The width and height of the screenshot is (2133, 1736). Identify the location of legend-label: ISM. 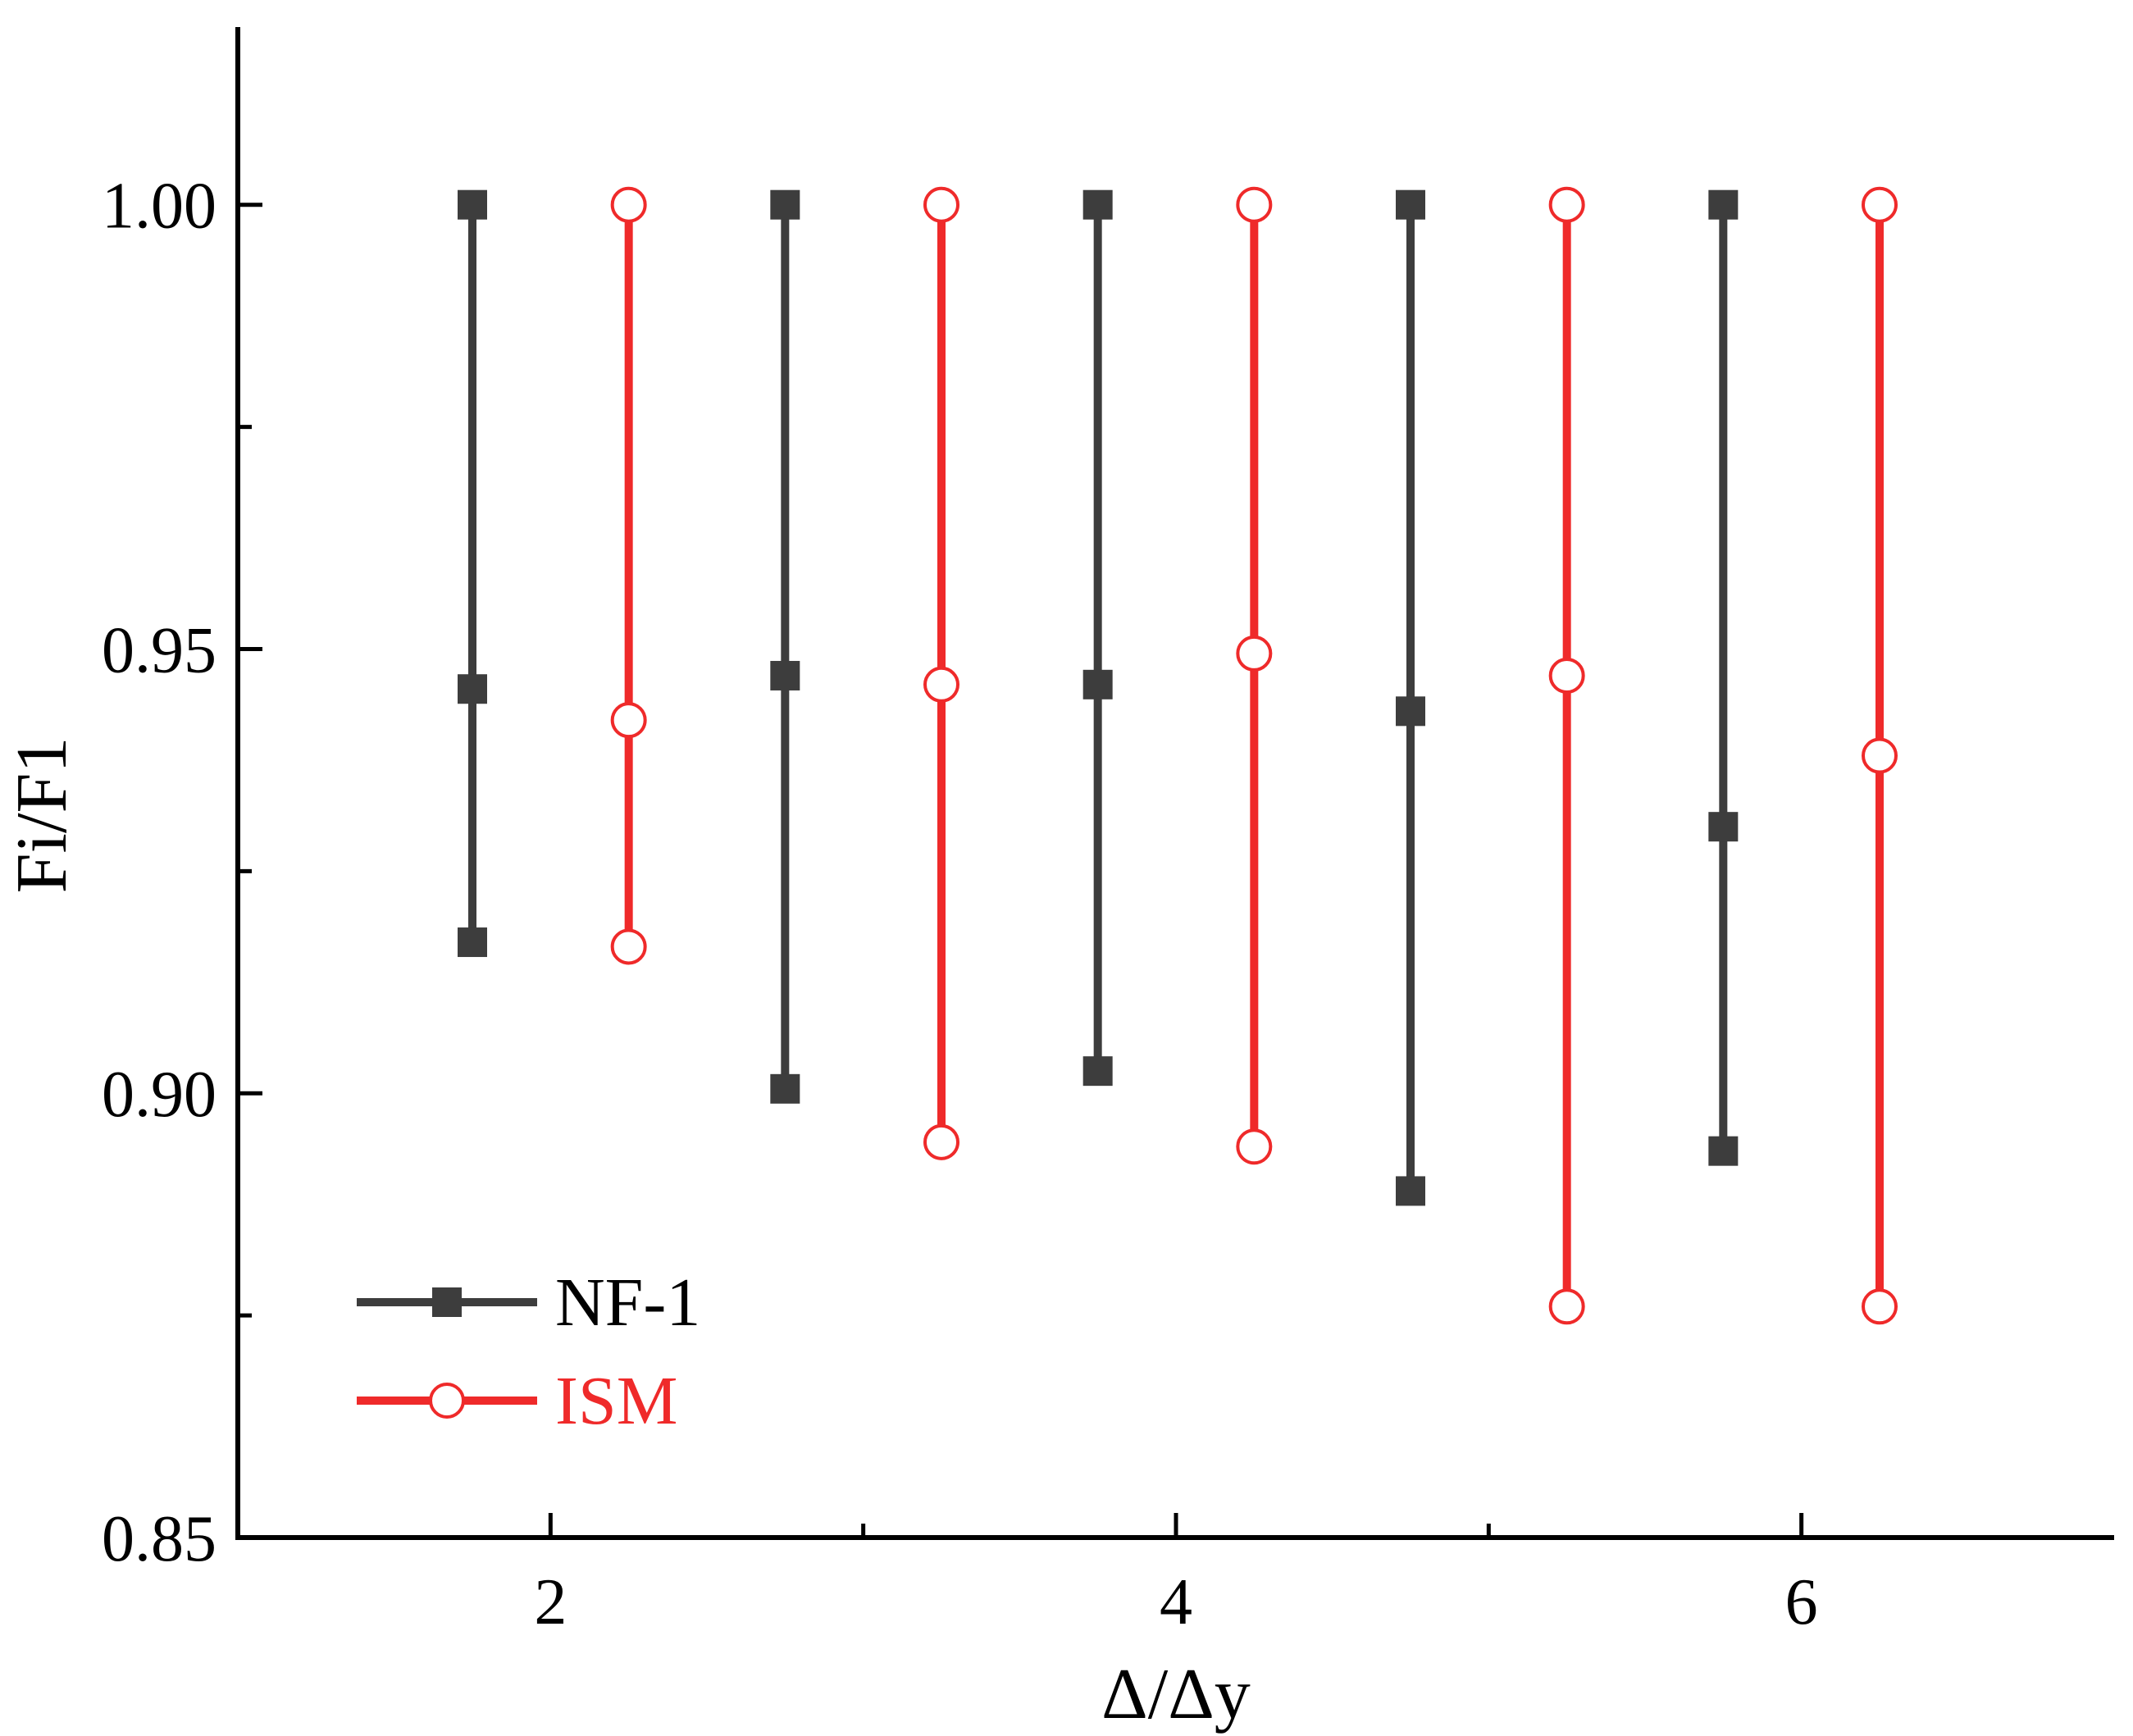
(616, 1401).